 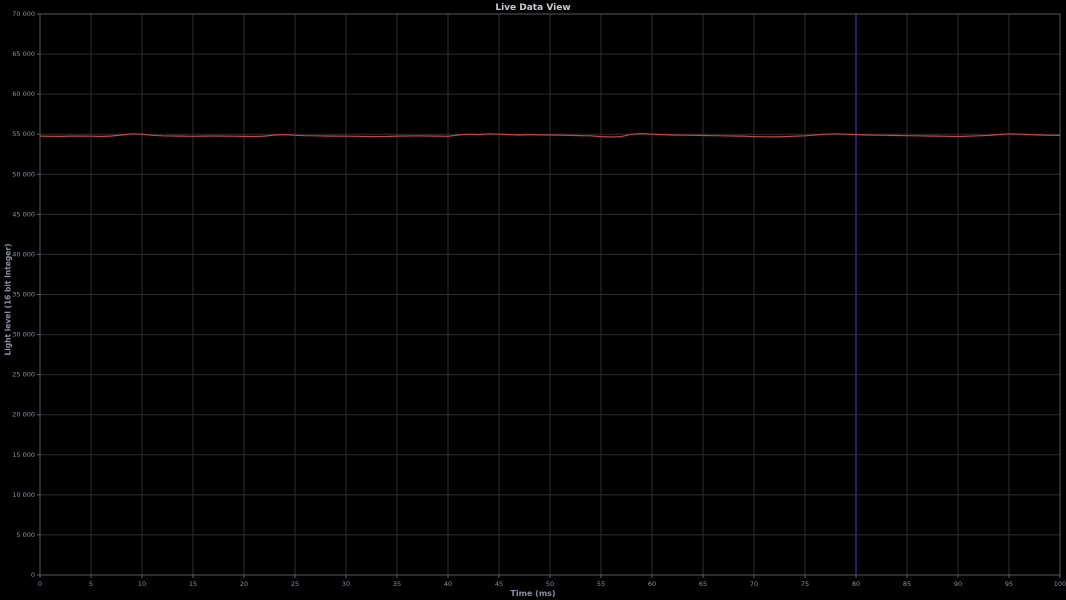 I want to click on y-tick-label: 40 000, so click(x=23, y=254).